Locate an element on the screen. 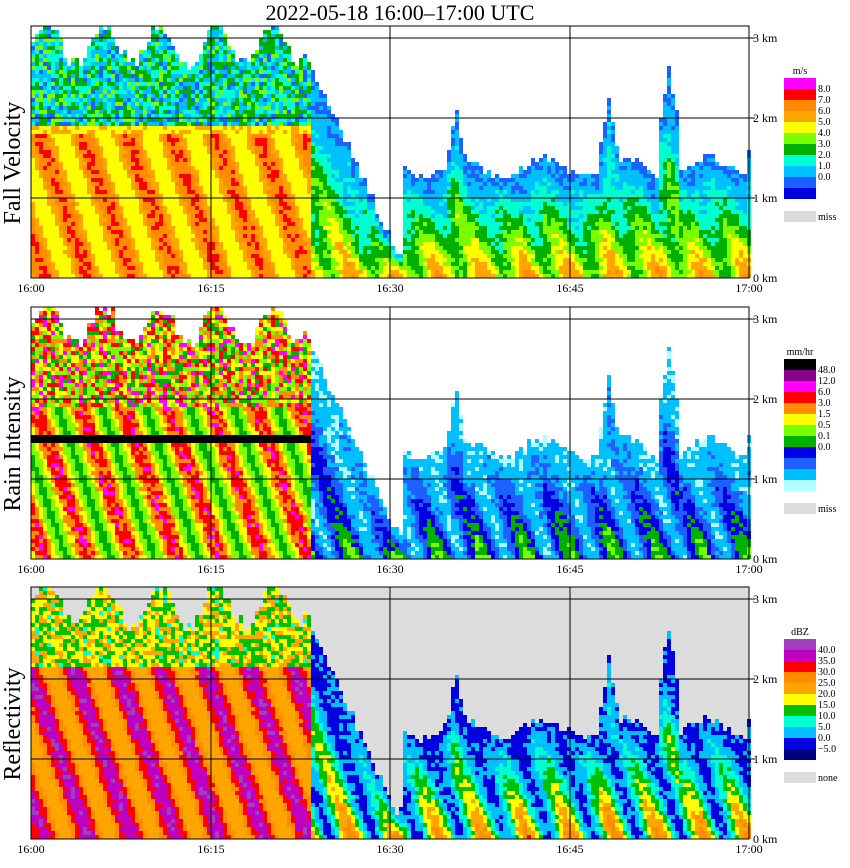  legend-label: 7.0 is located at coordinates (824, 100).